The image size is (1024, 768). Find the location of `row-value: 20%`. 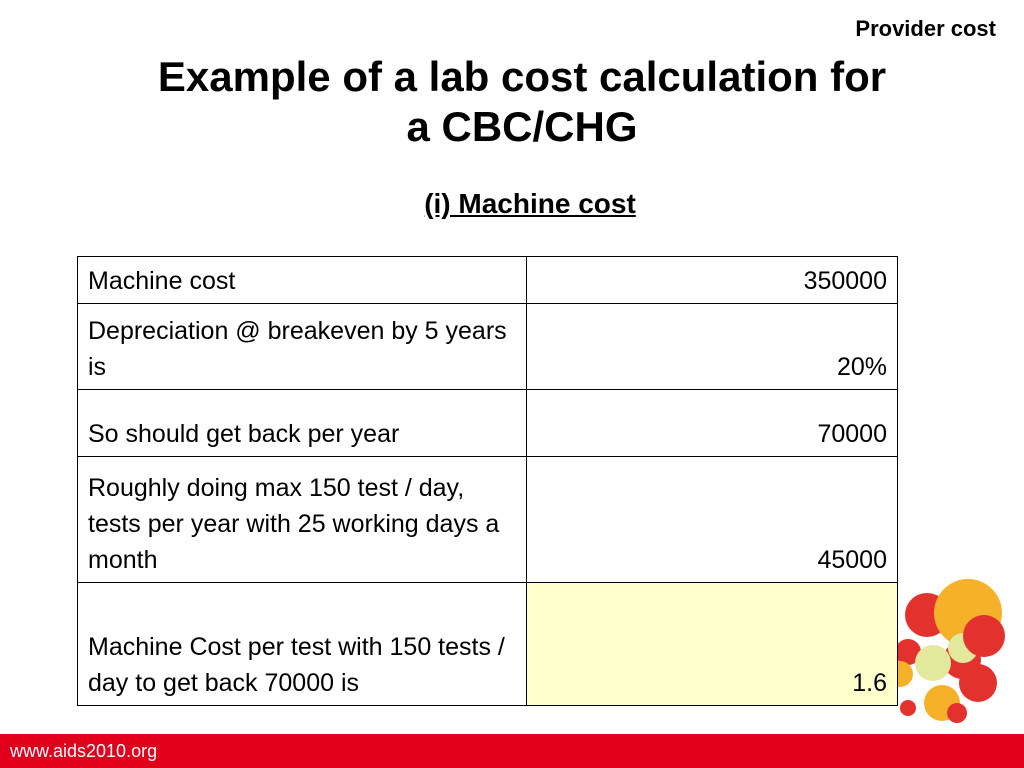

row-value: 20% is located at coordinates (712, 346).